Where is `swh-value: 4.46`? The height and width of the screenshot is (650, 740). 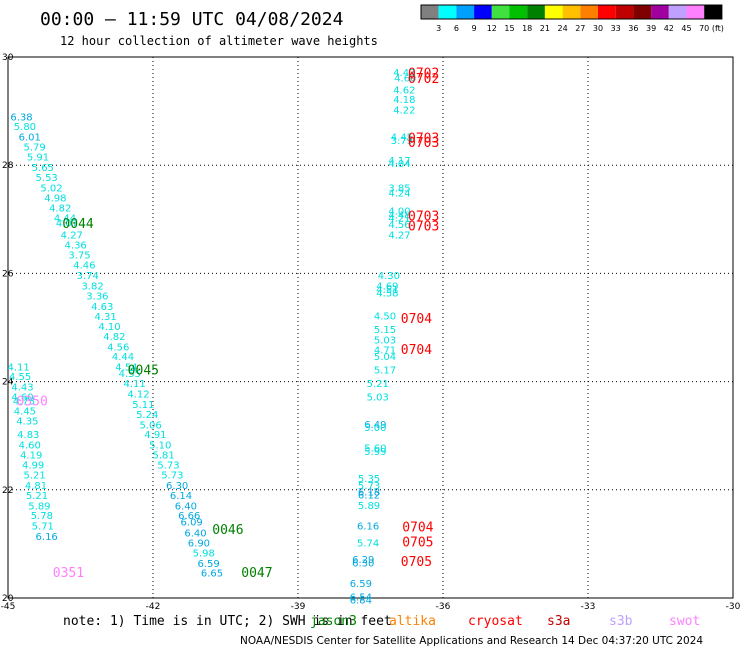 swh-value: 4.46 is located at coordinates (84, 266).